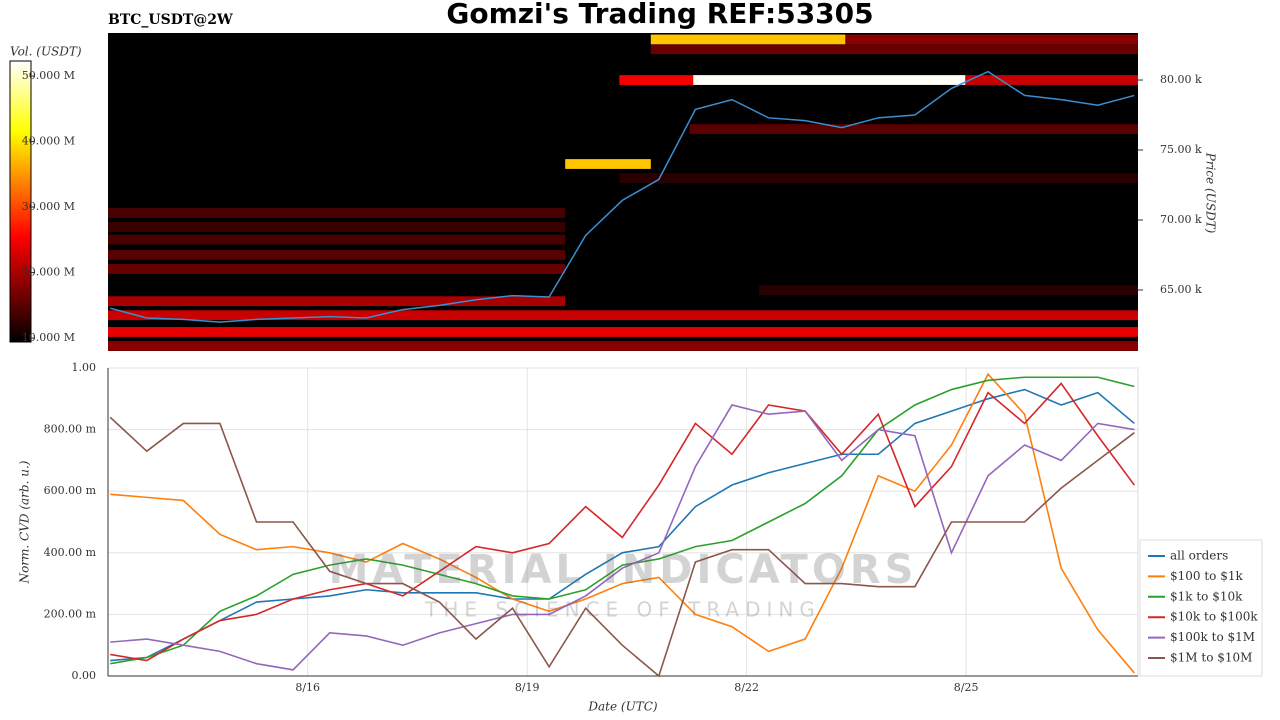 The height and width of the screenshot is (720, 1280). What do you see at coordinates (48, 75) in the screenshot?
I see `colorbar-tick-label: 50.000 M` at bounding box center [48, 75].